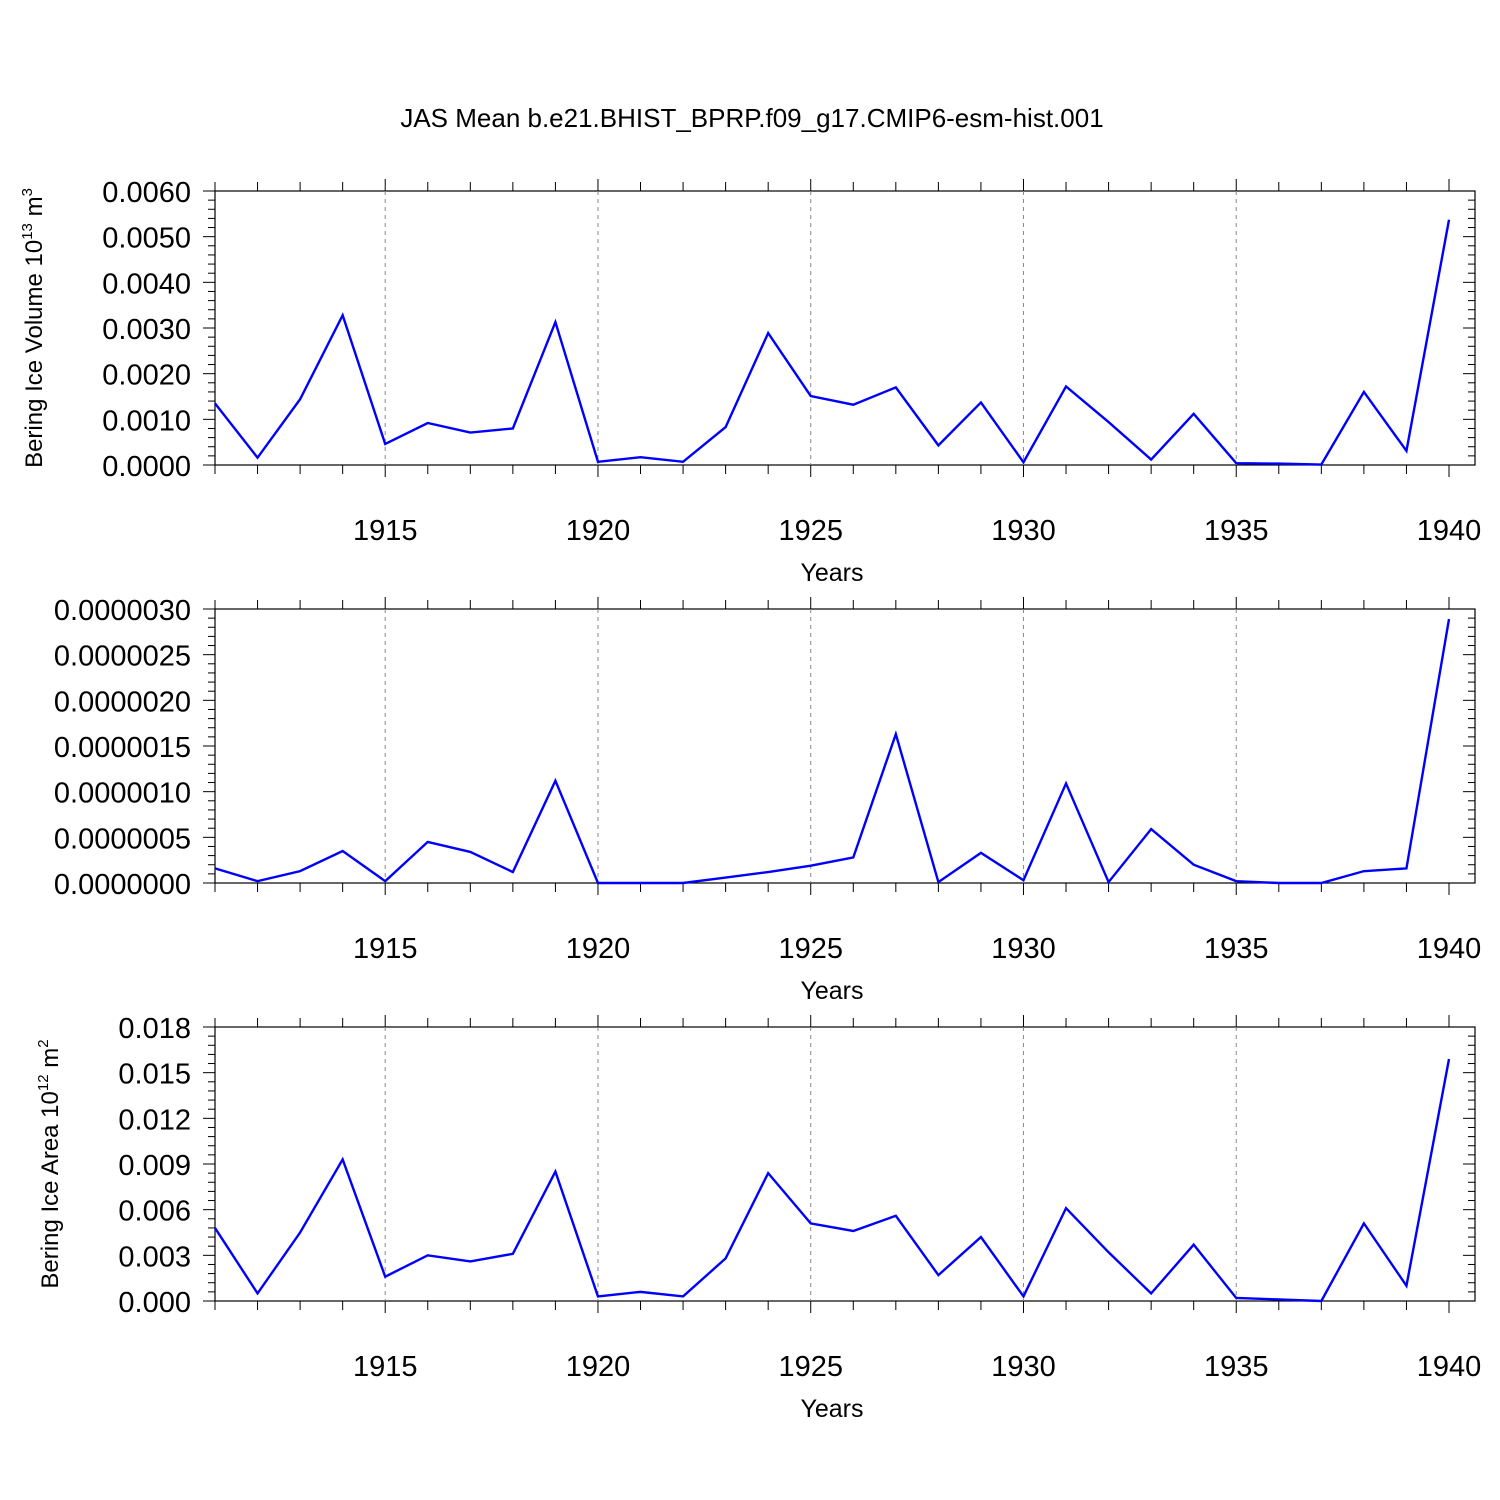 The width and height of the screenshot is (1500, 1500). Describe the element at coordinates (146, 330) in the screenshot. I see `y-tick-label: 0.0030` at that location.